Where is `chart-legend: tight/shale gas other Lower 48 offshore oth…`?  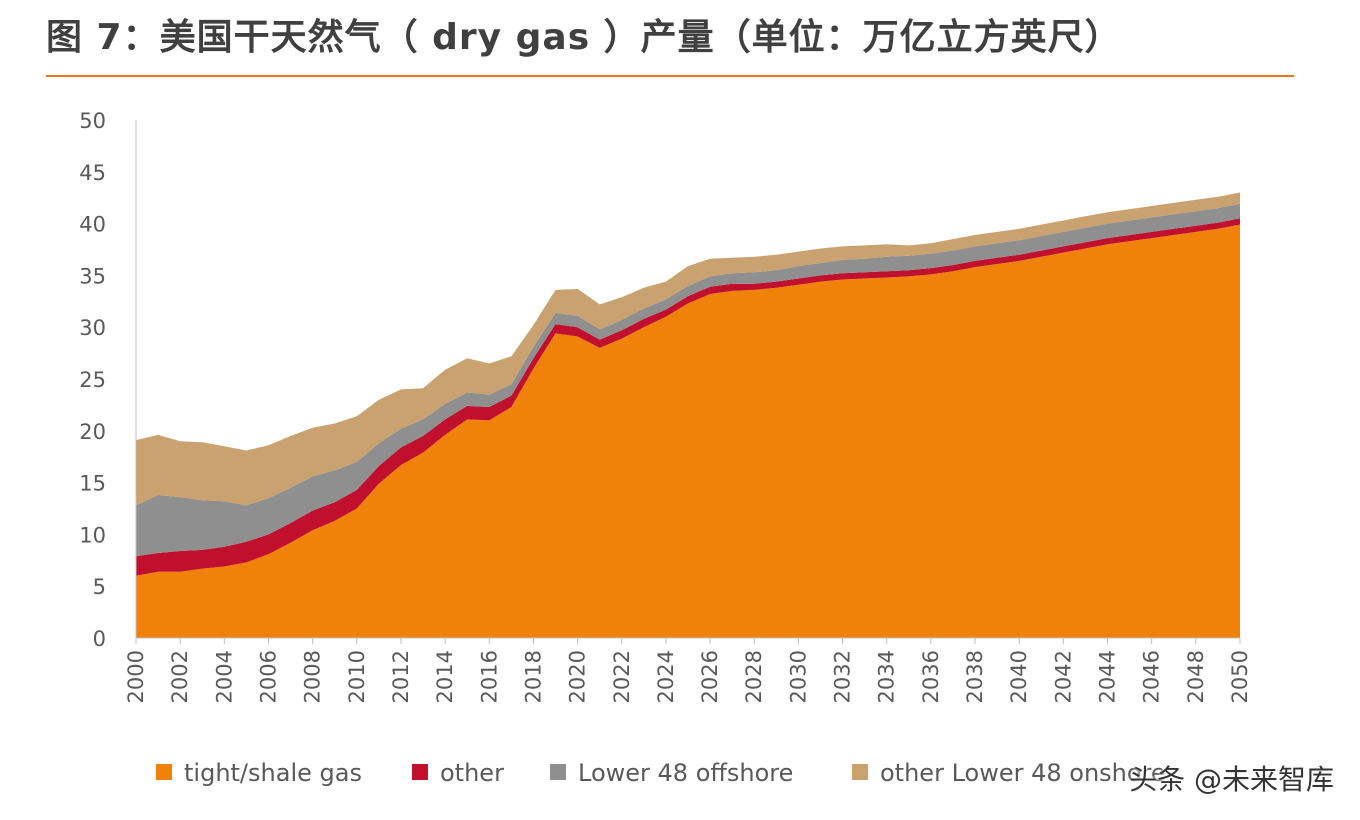 chart-legend: tight/shale gas other Lower 48 offshore oth… is located at coordinates (661, 773).